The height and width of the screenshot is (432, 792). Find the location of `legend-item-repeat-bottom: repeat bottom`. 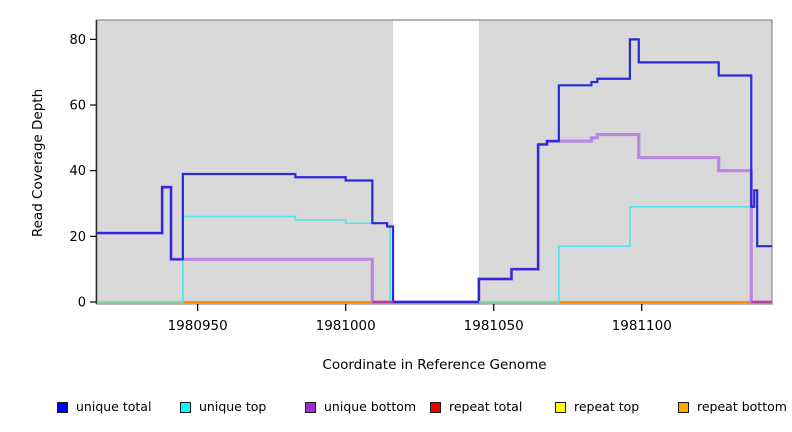

legend-item-repeat-bottom: repeat bottom is located at coordinates (732, 407).